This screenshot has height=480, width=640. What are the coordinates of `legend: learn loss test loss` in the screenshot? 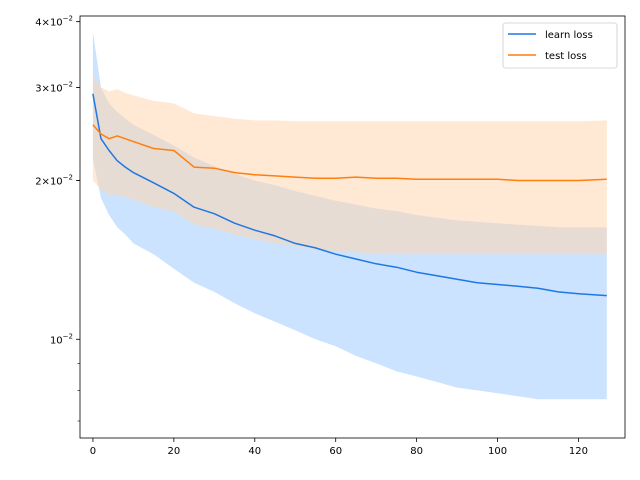 It's located at (560, 45).